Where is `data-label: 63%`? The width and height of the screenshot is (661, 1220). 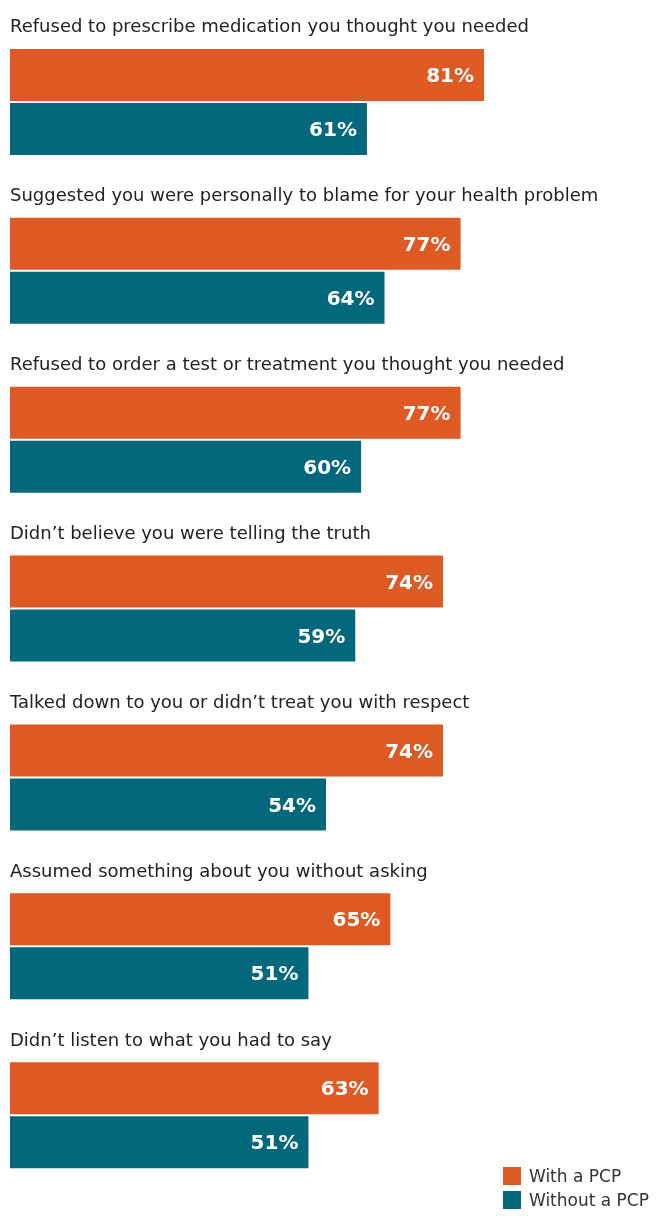 data-label: 63% is located at coordinates (344, 1088).